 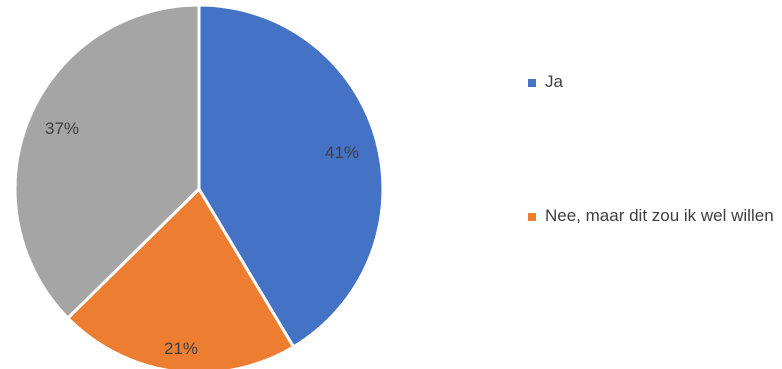 What do you see at coordinates (181, 348) in the screenshot?
I see `pie-label-2: 21%` at bounding box center [181, 348].